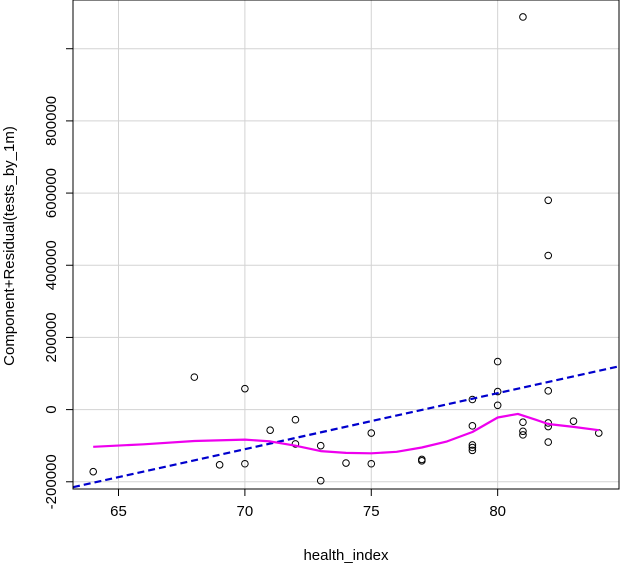 This screenshot has height=569, width=620. Describe the element at coordinates (51, 337) in the screenshot. I see `y-tick-label: 200000` at that location.